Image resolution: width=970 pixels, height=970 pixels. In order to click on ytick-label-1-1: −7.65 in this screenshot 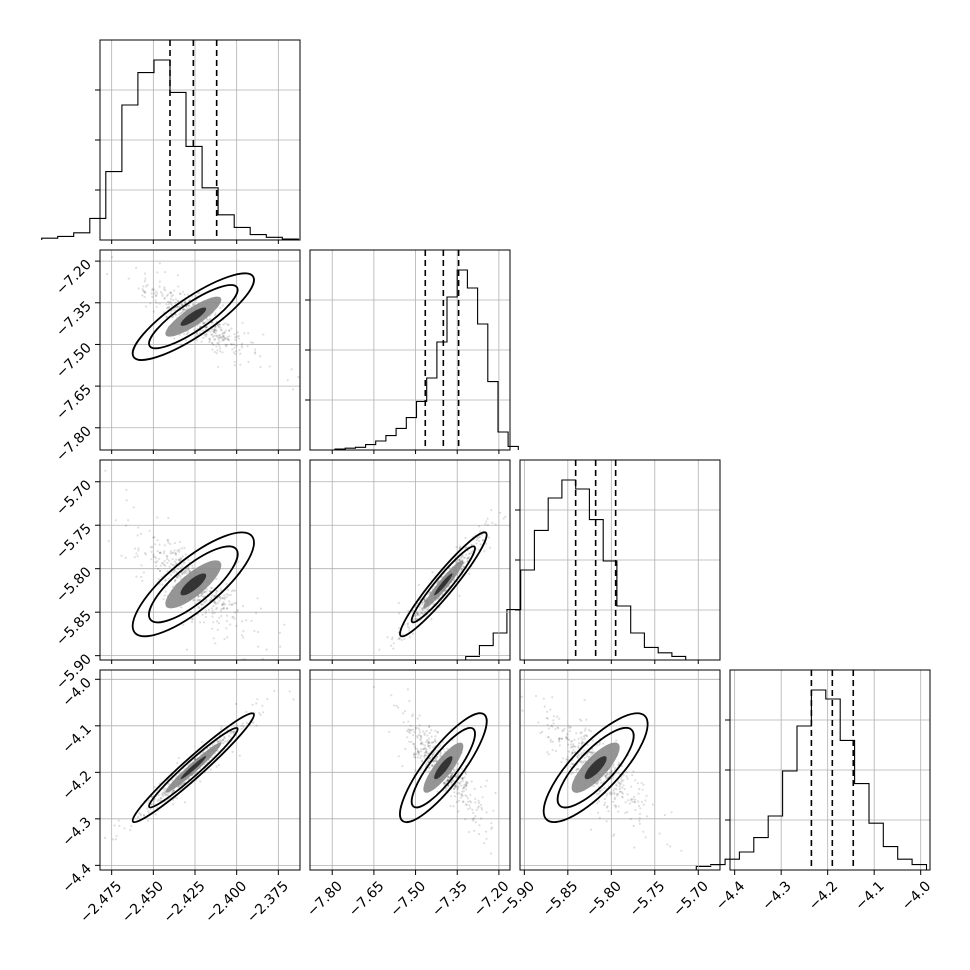, I will do `click(74, 403)`.